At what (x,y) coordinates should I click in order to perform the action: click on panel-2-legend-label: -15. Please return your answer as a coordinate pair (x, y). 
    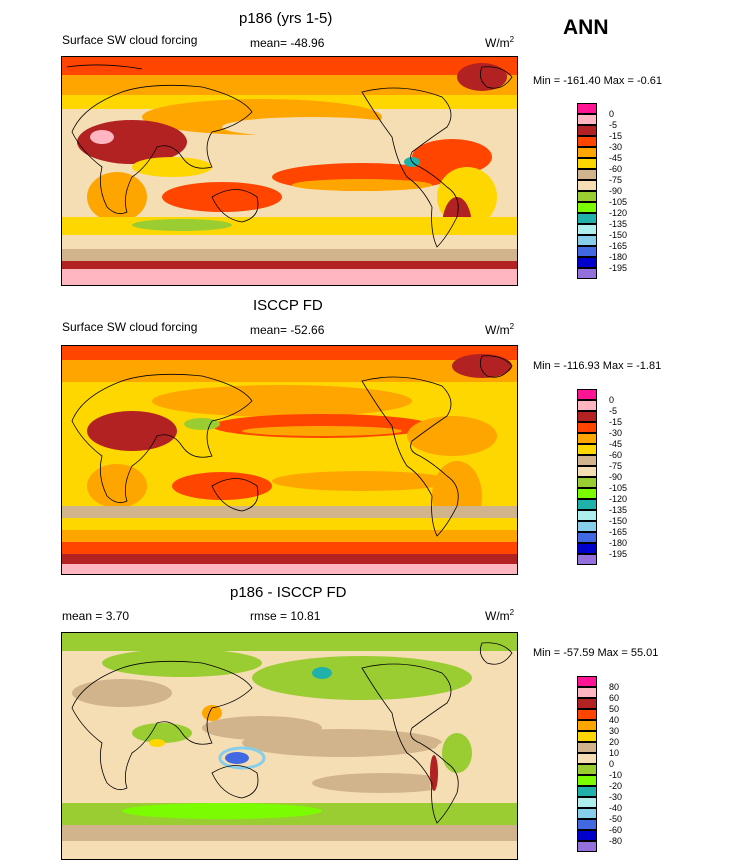
    Looking at the image, I should click on (616, 422).